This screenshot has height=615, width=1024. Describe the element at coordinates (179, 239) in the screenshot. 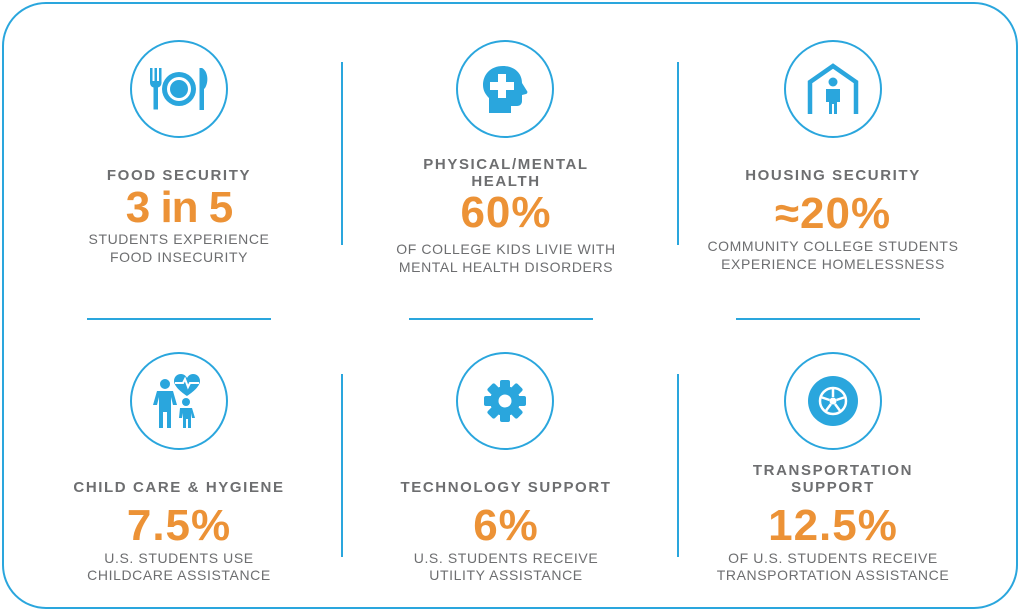

I see `stat-description-line: STUDENTS EXPERIENCE` at that location.